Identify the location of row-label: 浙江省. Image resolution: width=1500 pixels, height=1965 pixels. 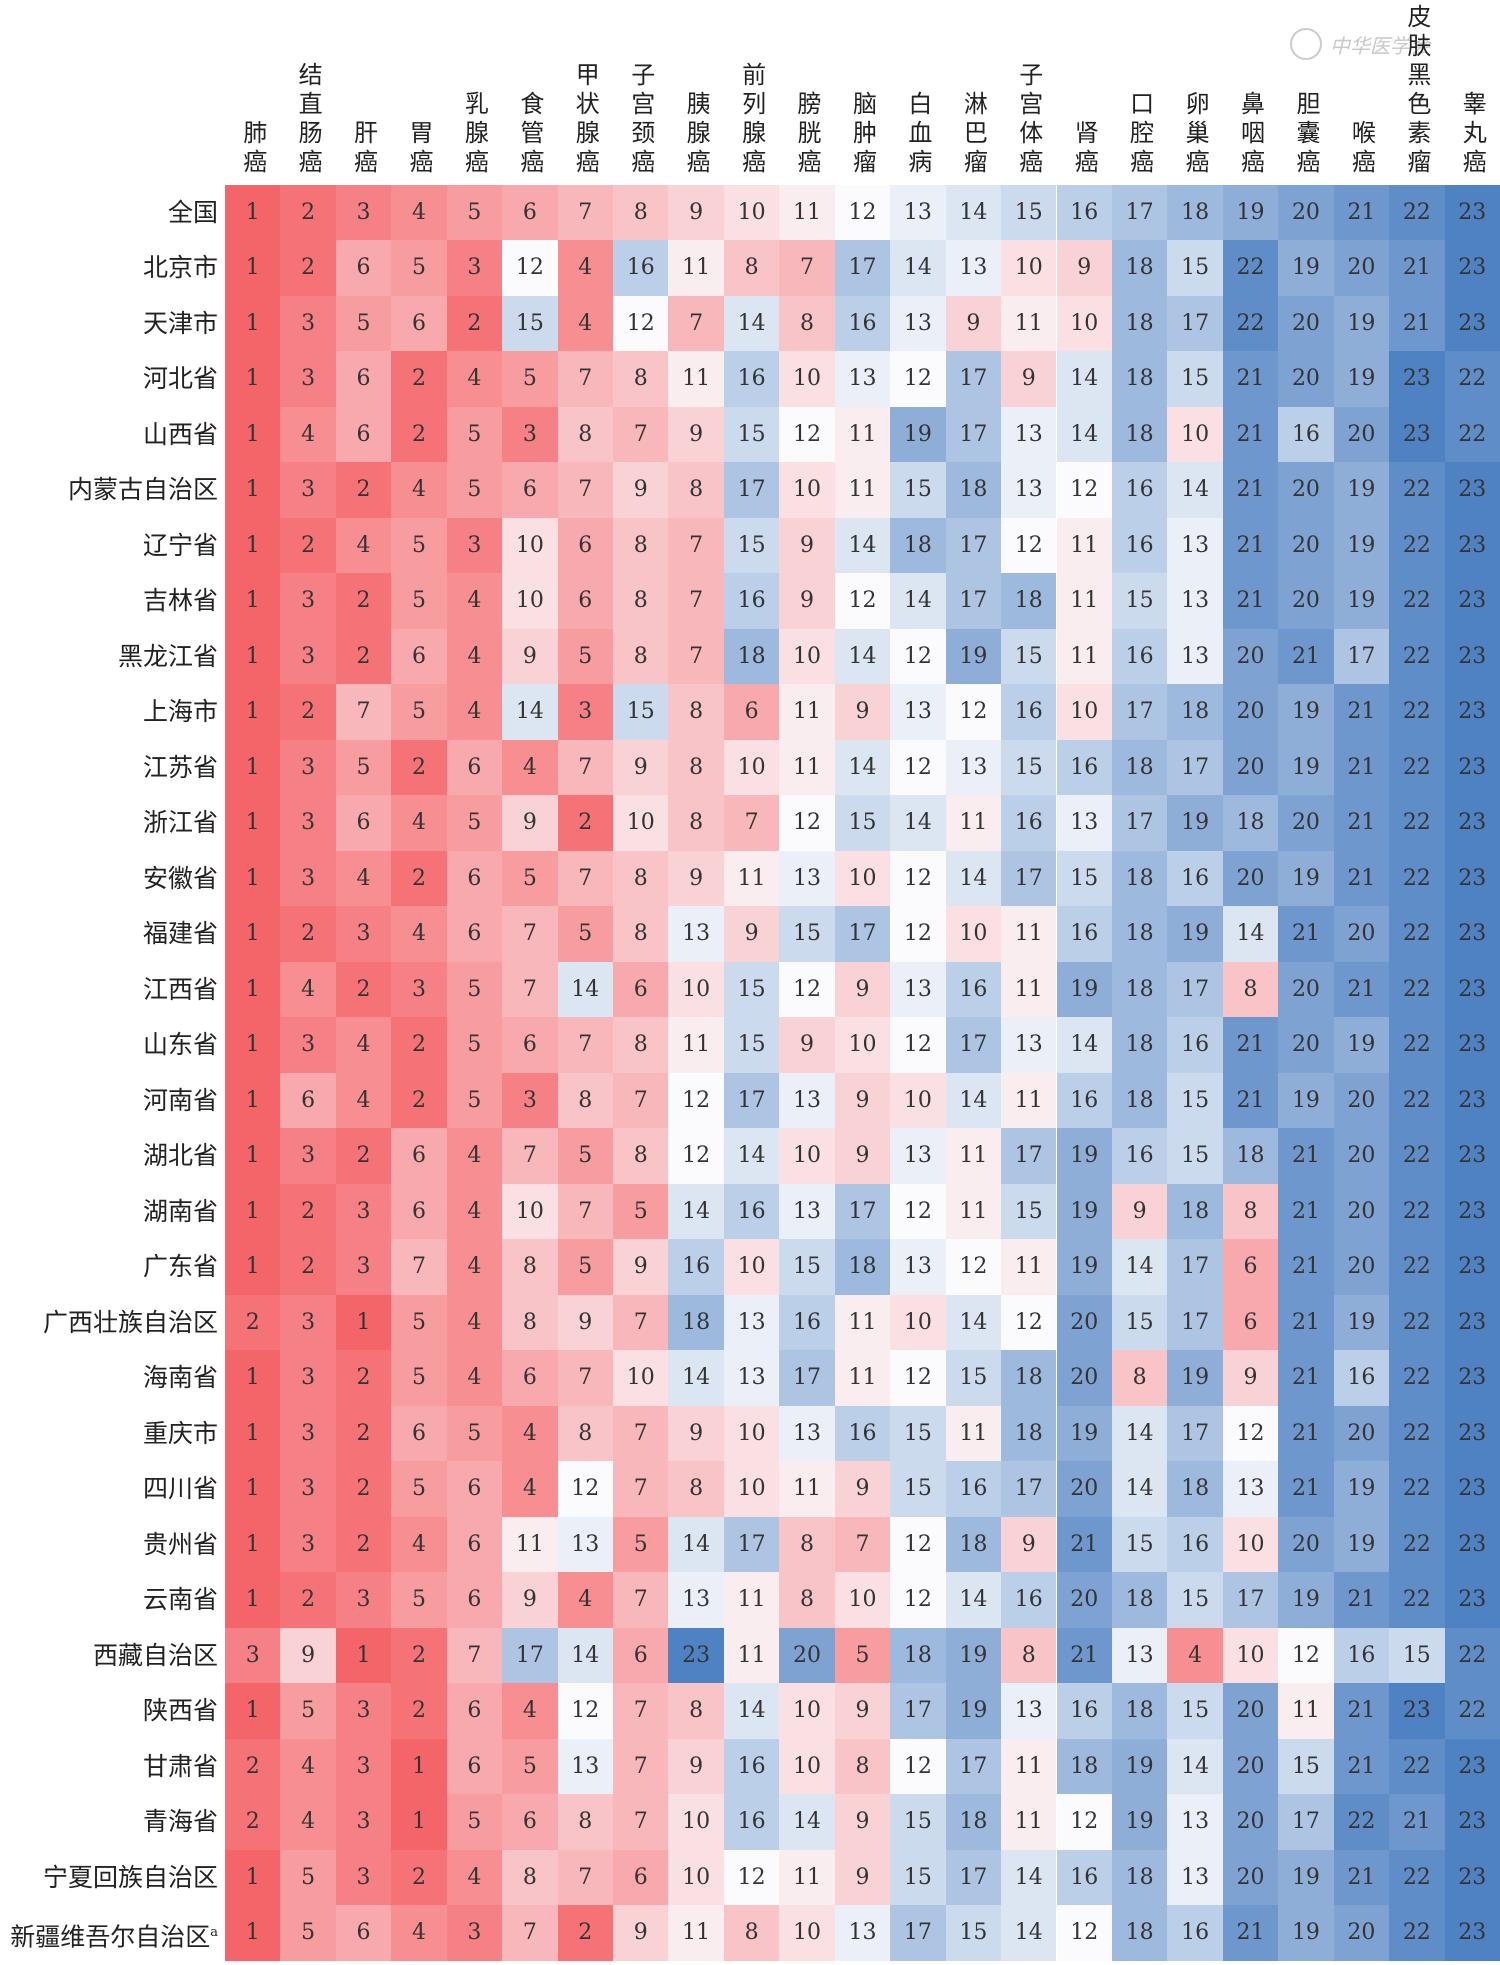
(109, 823).